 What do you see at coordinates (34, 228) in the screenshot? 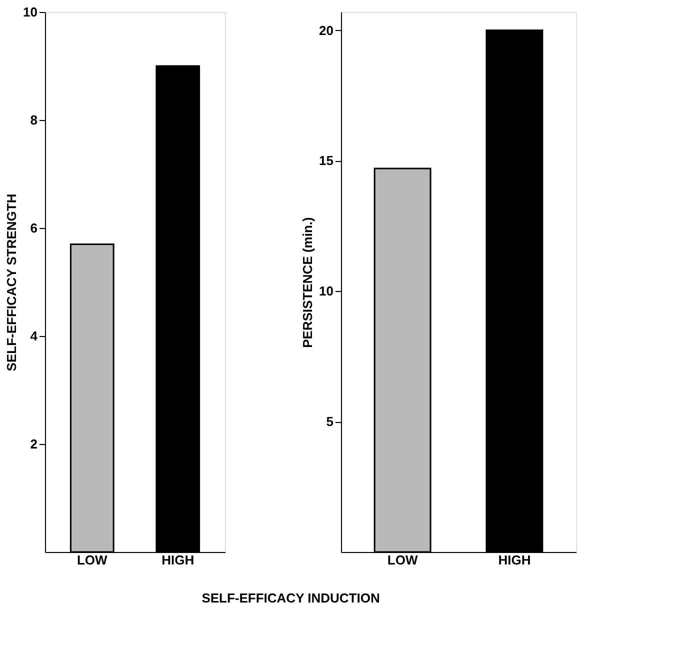
I see `y-tick-label: 6` at bounding box center [34, 228].